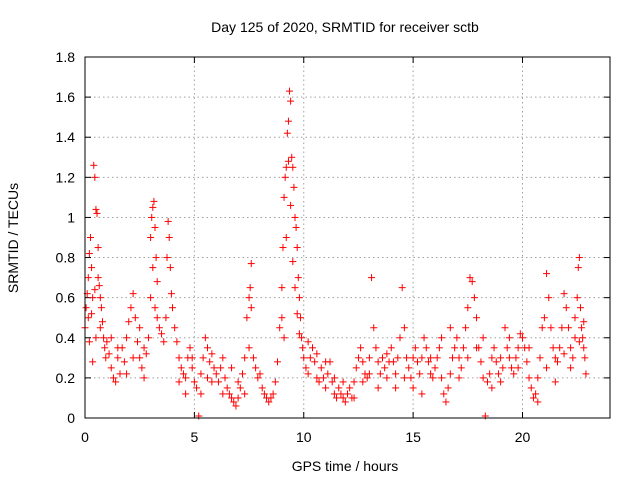  I want to click on x-tick-label: 15, so click(413, 437).